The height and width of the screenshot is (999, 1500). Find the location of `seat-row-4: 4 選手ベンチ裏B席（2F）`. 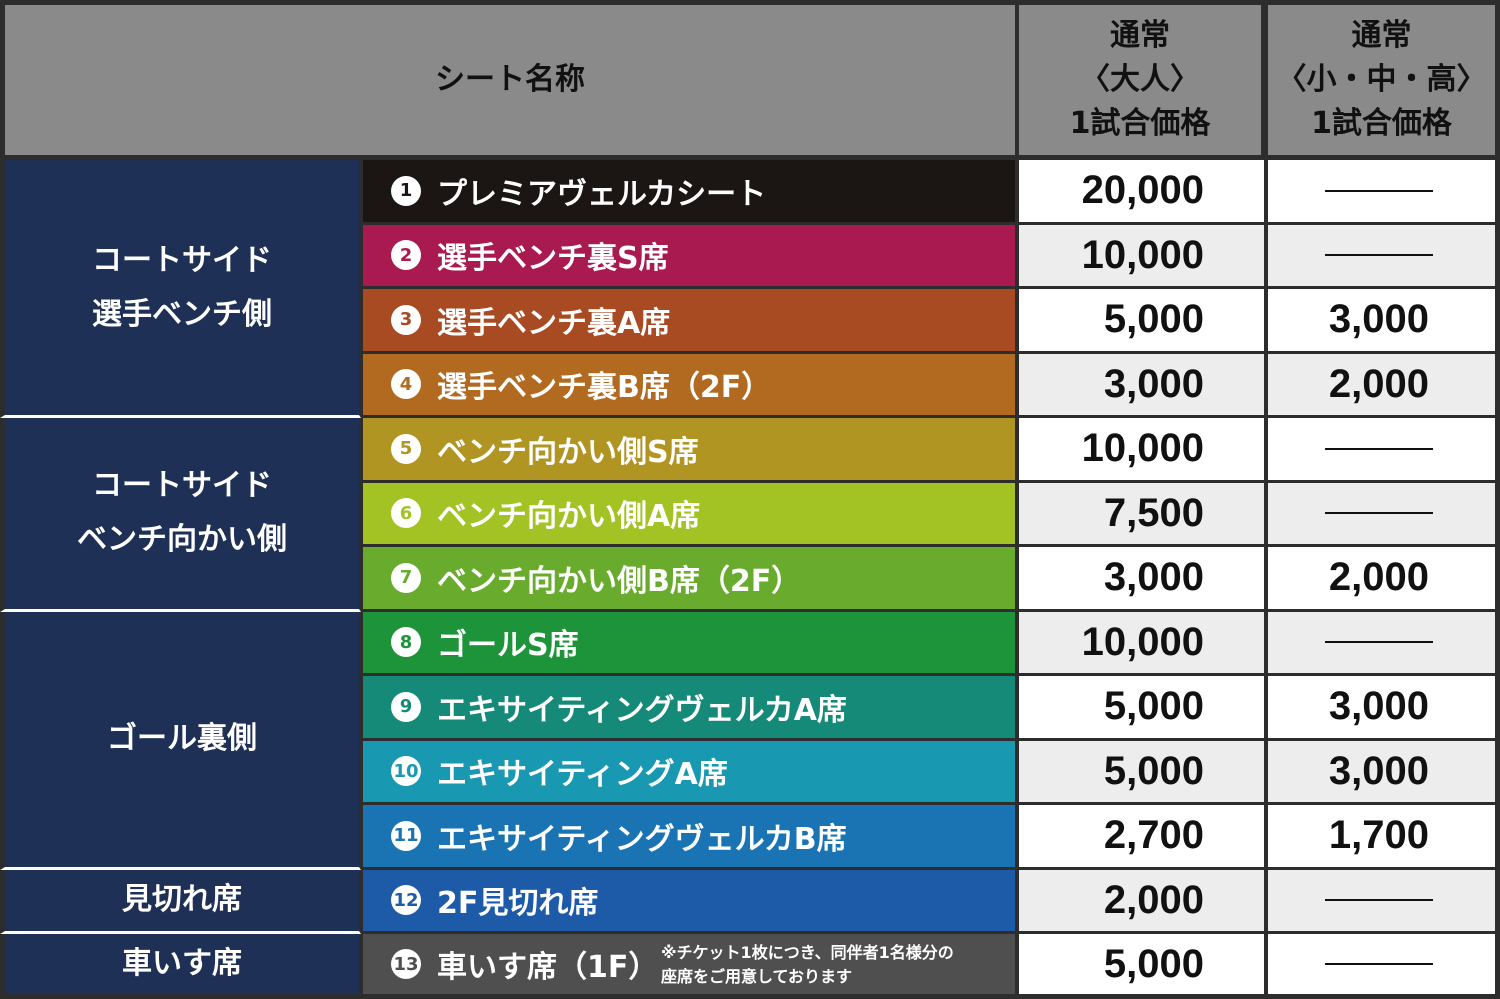

seat-row-4: 4 選手ベンチ裏B席（2F） is located at coordinates (689, 385).